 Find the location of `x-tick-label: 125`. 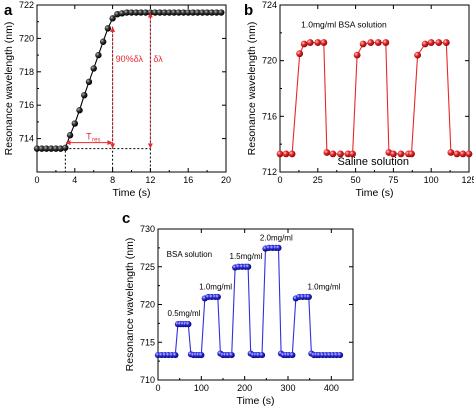

x-tick-label: 125 is located at coordinates (467, 180).